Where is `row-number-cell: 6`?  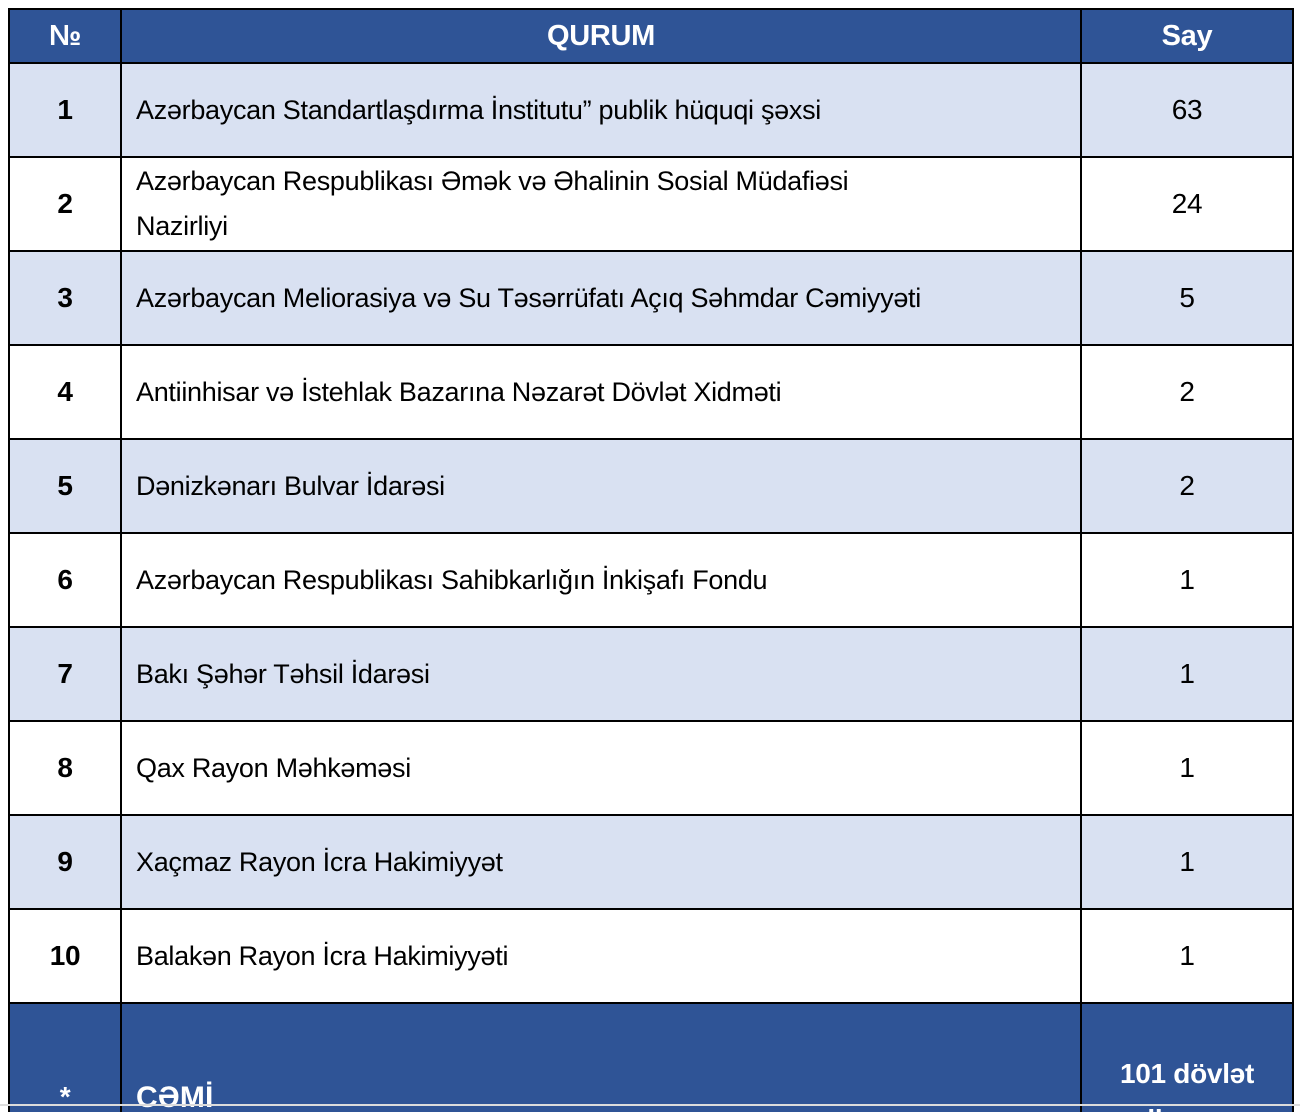 row-number-cell: 6 is located at coordinates (65, 580).